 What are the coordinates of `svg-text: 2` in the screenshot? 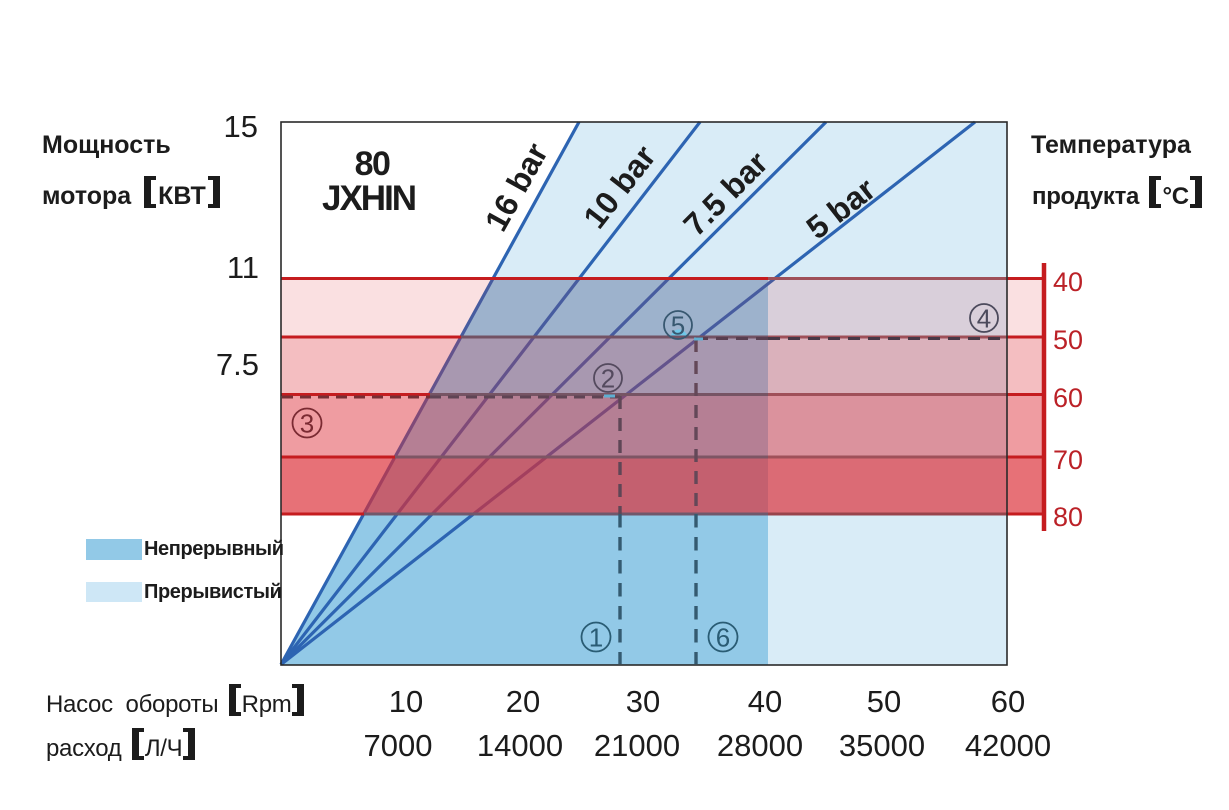 It's located at (608, 379).